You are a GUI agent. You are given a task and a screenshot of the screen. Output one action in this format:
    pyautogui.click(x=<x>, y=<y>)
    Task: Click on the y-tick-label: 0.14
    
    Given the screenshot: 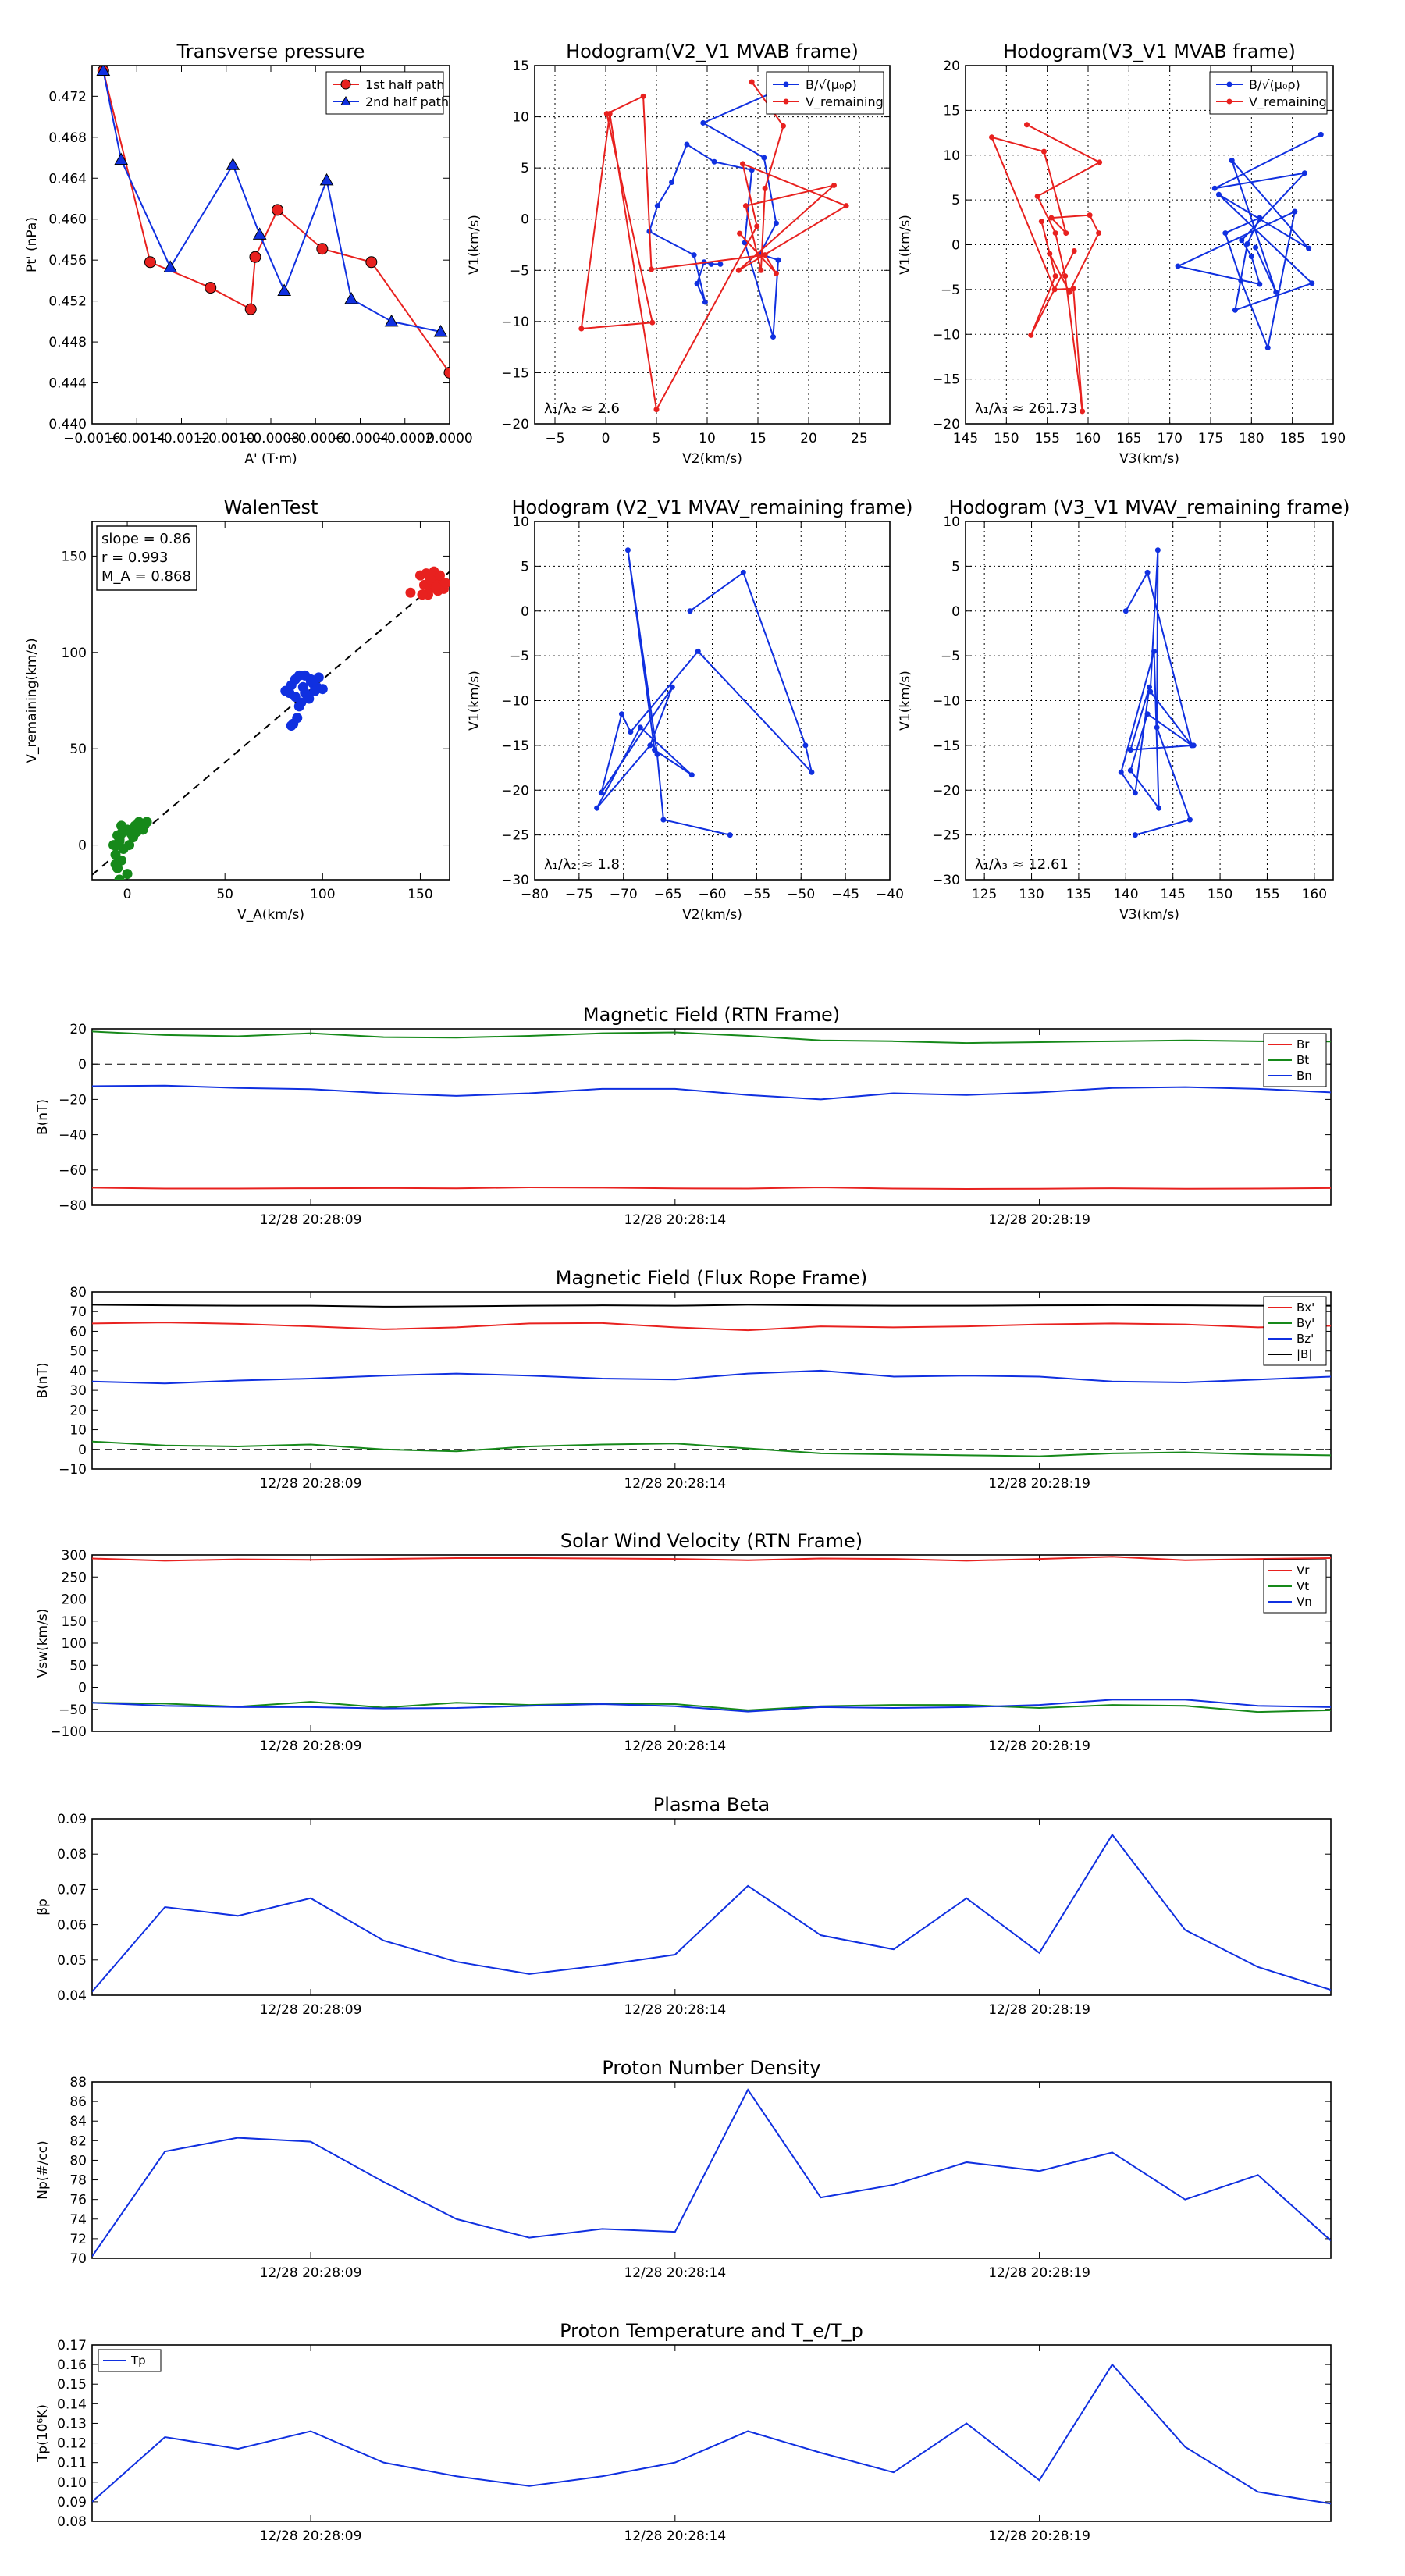 What is the action you would take?
    pyautogui.click(x=72, y=2404)
    